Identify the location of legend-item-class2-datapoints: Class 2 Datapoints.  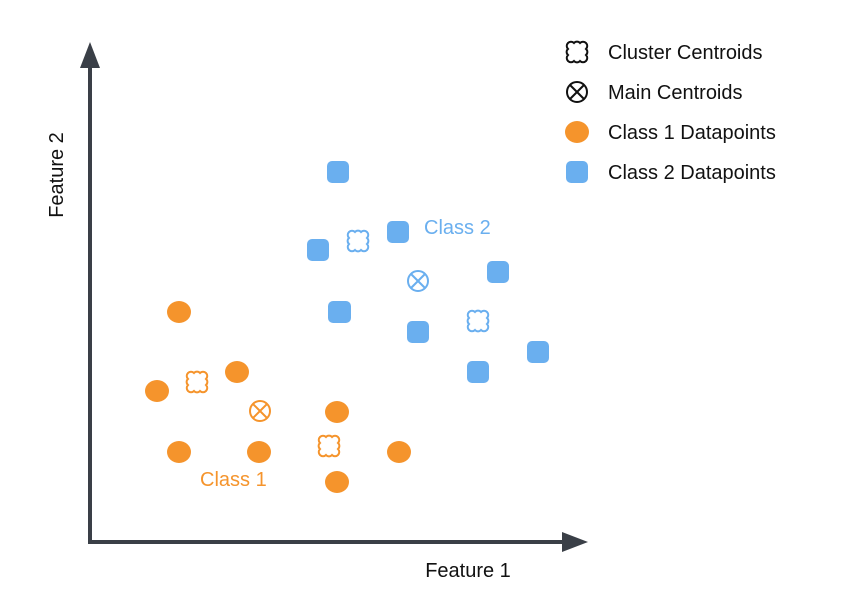
(671, 172).